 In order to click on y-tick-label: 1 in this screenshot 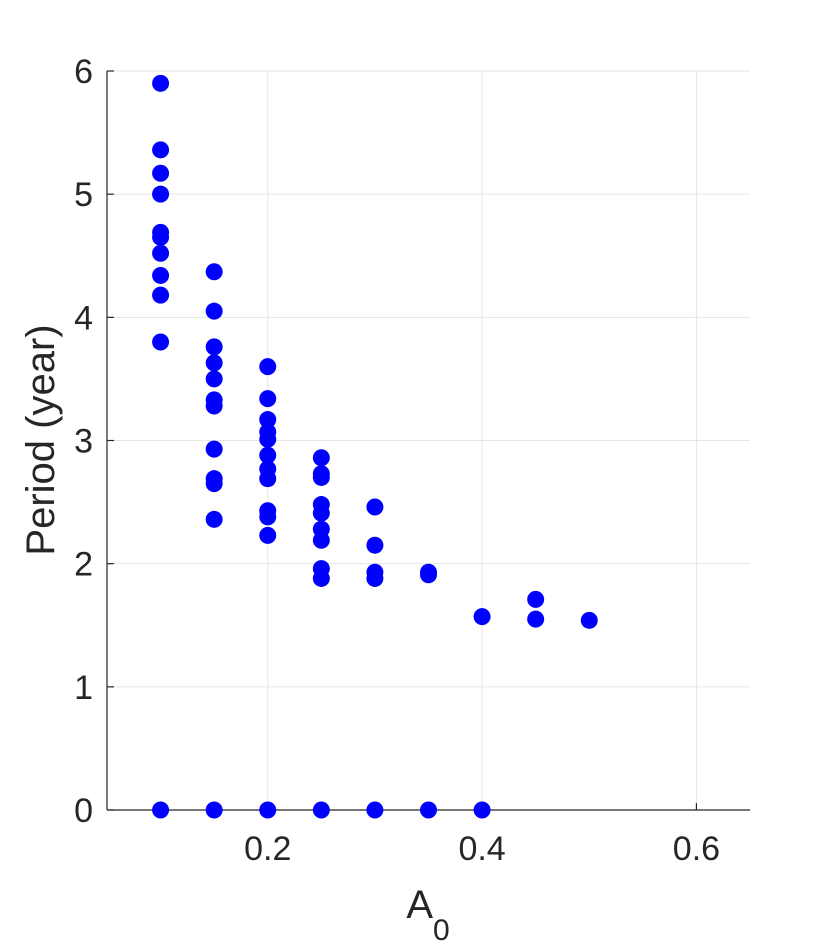, I will do `click(83, 688)`.